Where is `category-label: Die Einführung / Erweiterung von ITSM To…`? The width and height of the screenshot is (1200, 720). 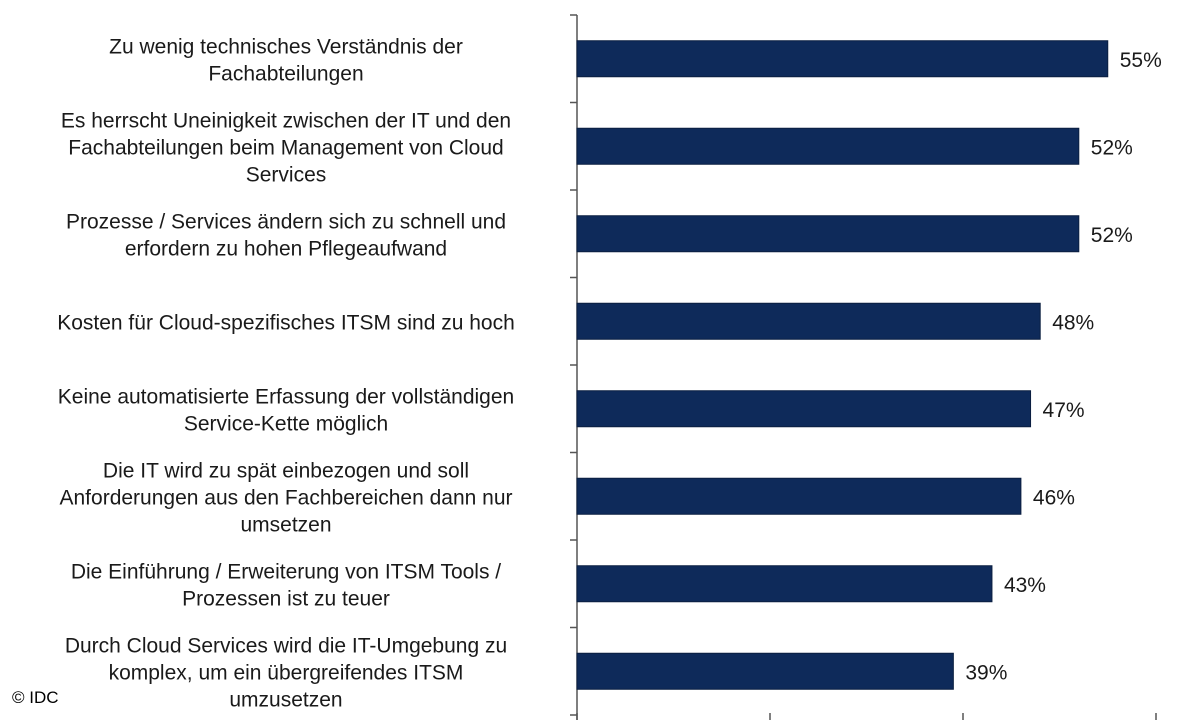 category-label: Die Einführung / Erweiterung von ITSM To… is located at coordinates (286, 585).